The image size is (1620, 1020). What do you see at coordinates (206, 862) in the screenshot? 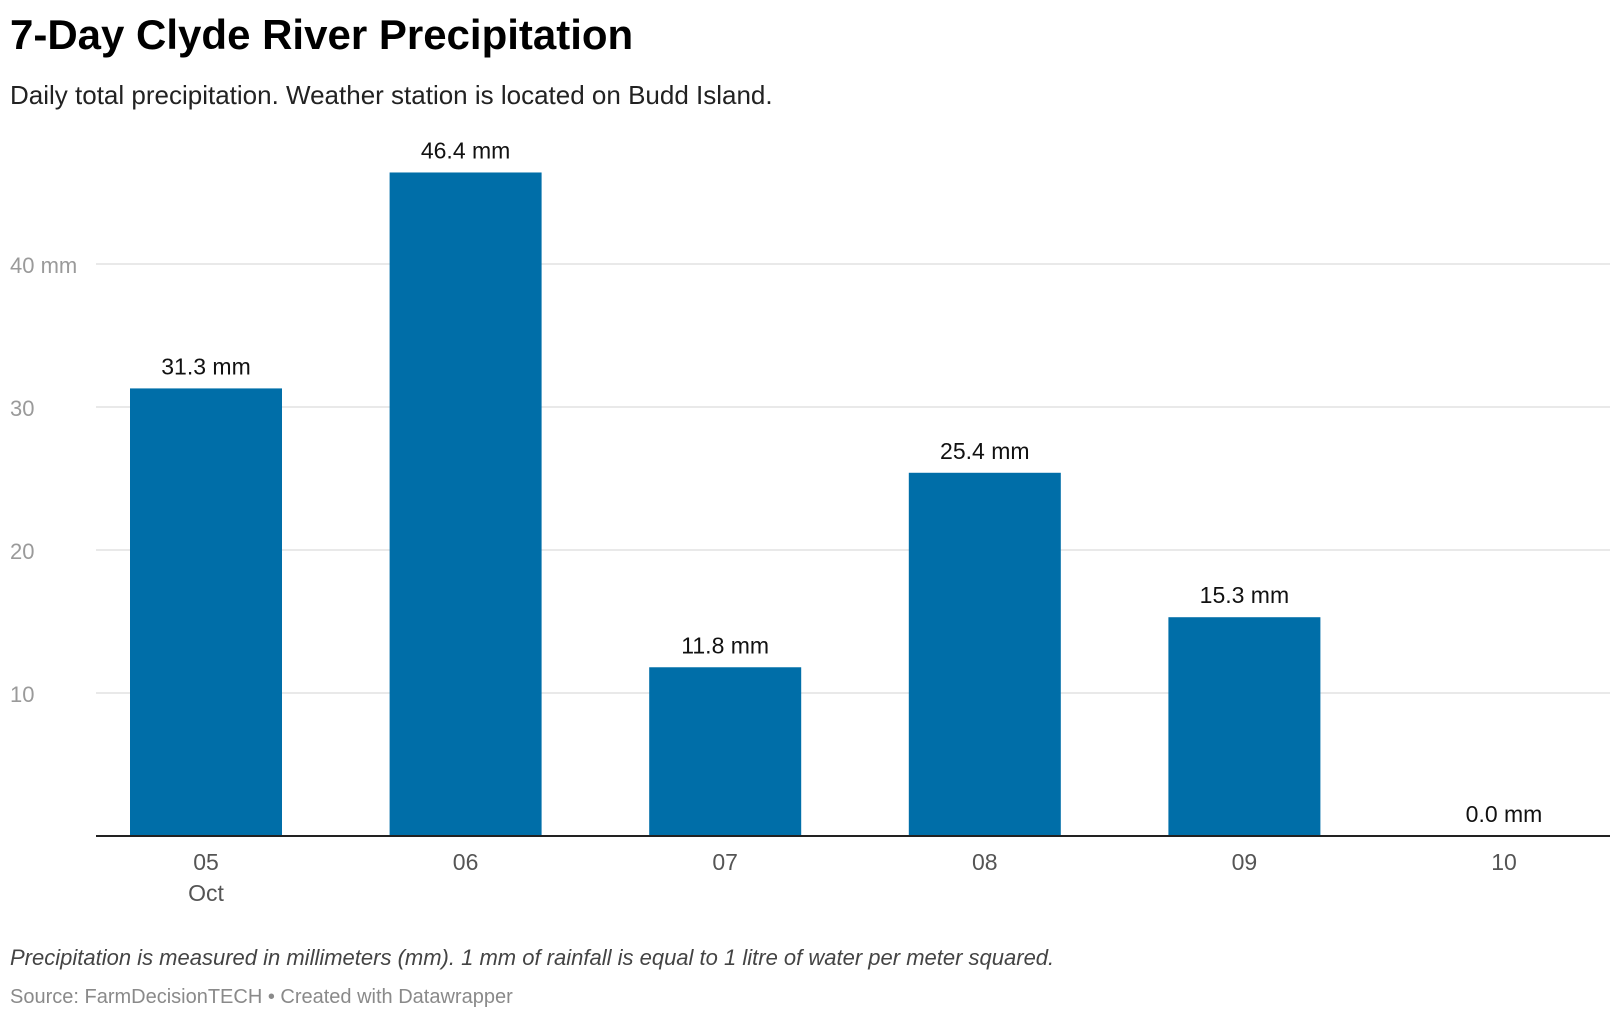
I see `x-tick-label: 05` at bounding box center [206, 862].